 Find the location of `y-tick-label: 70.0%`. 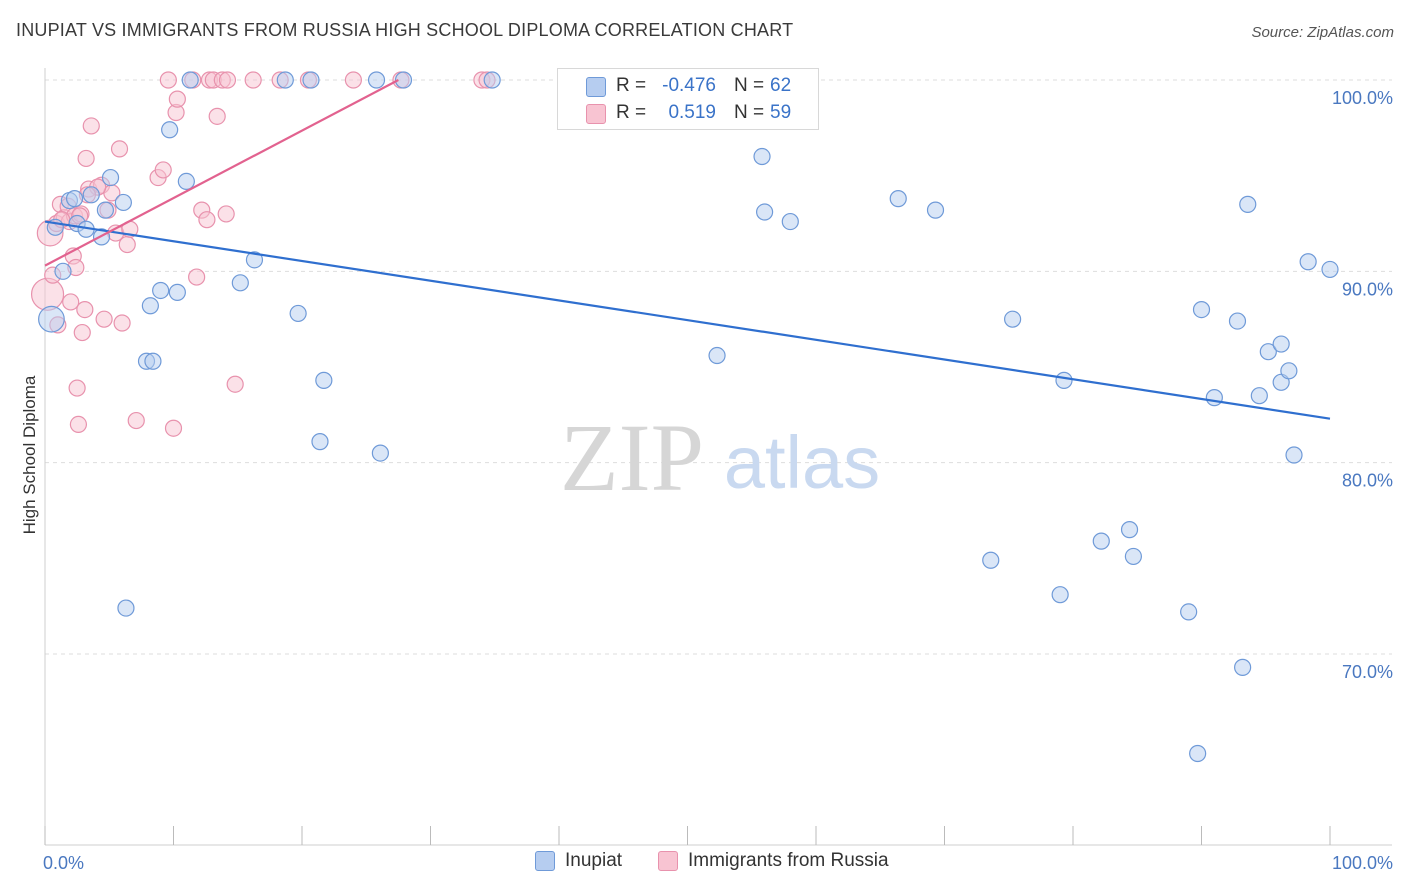

y-tick-label: 70.0% is located at coordinates (1367, 672).